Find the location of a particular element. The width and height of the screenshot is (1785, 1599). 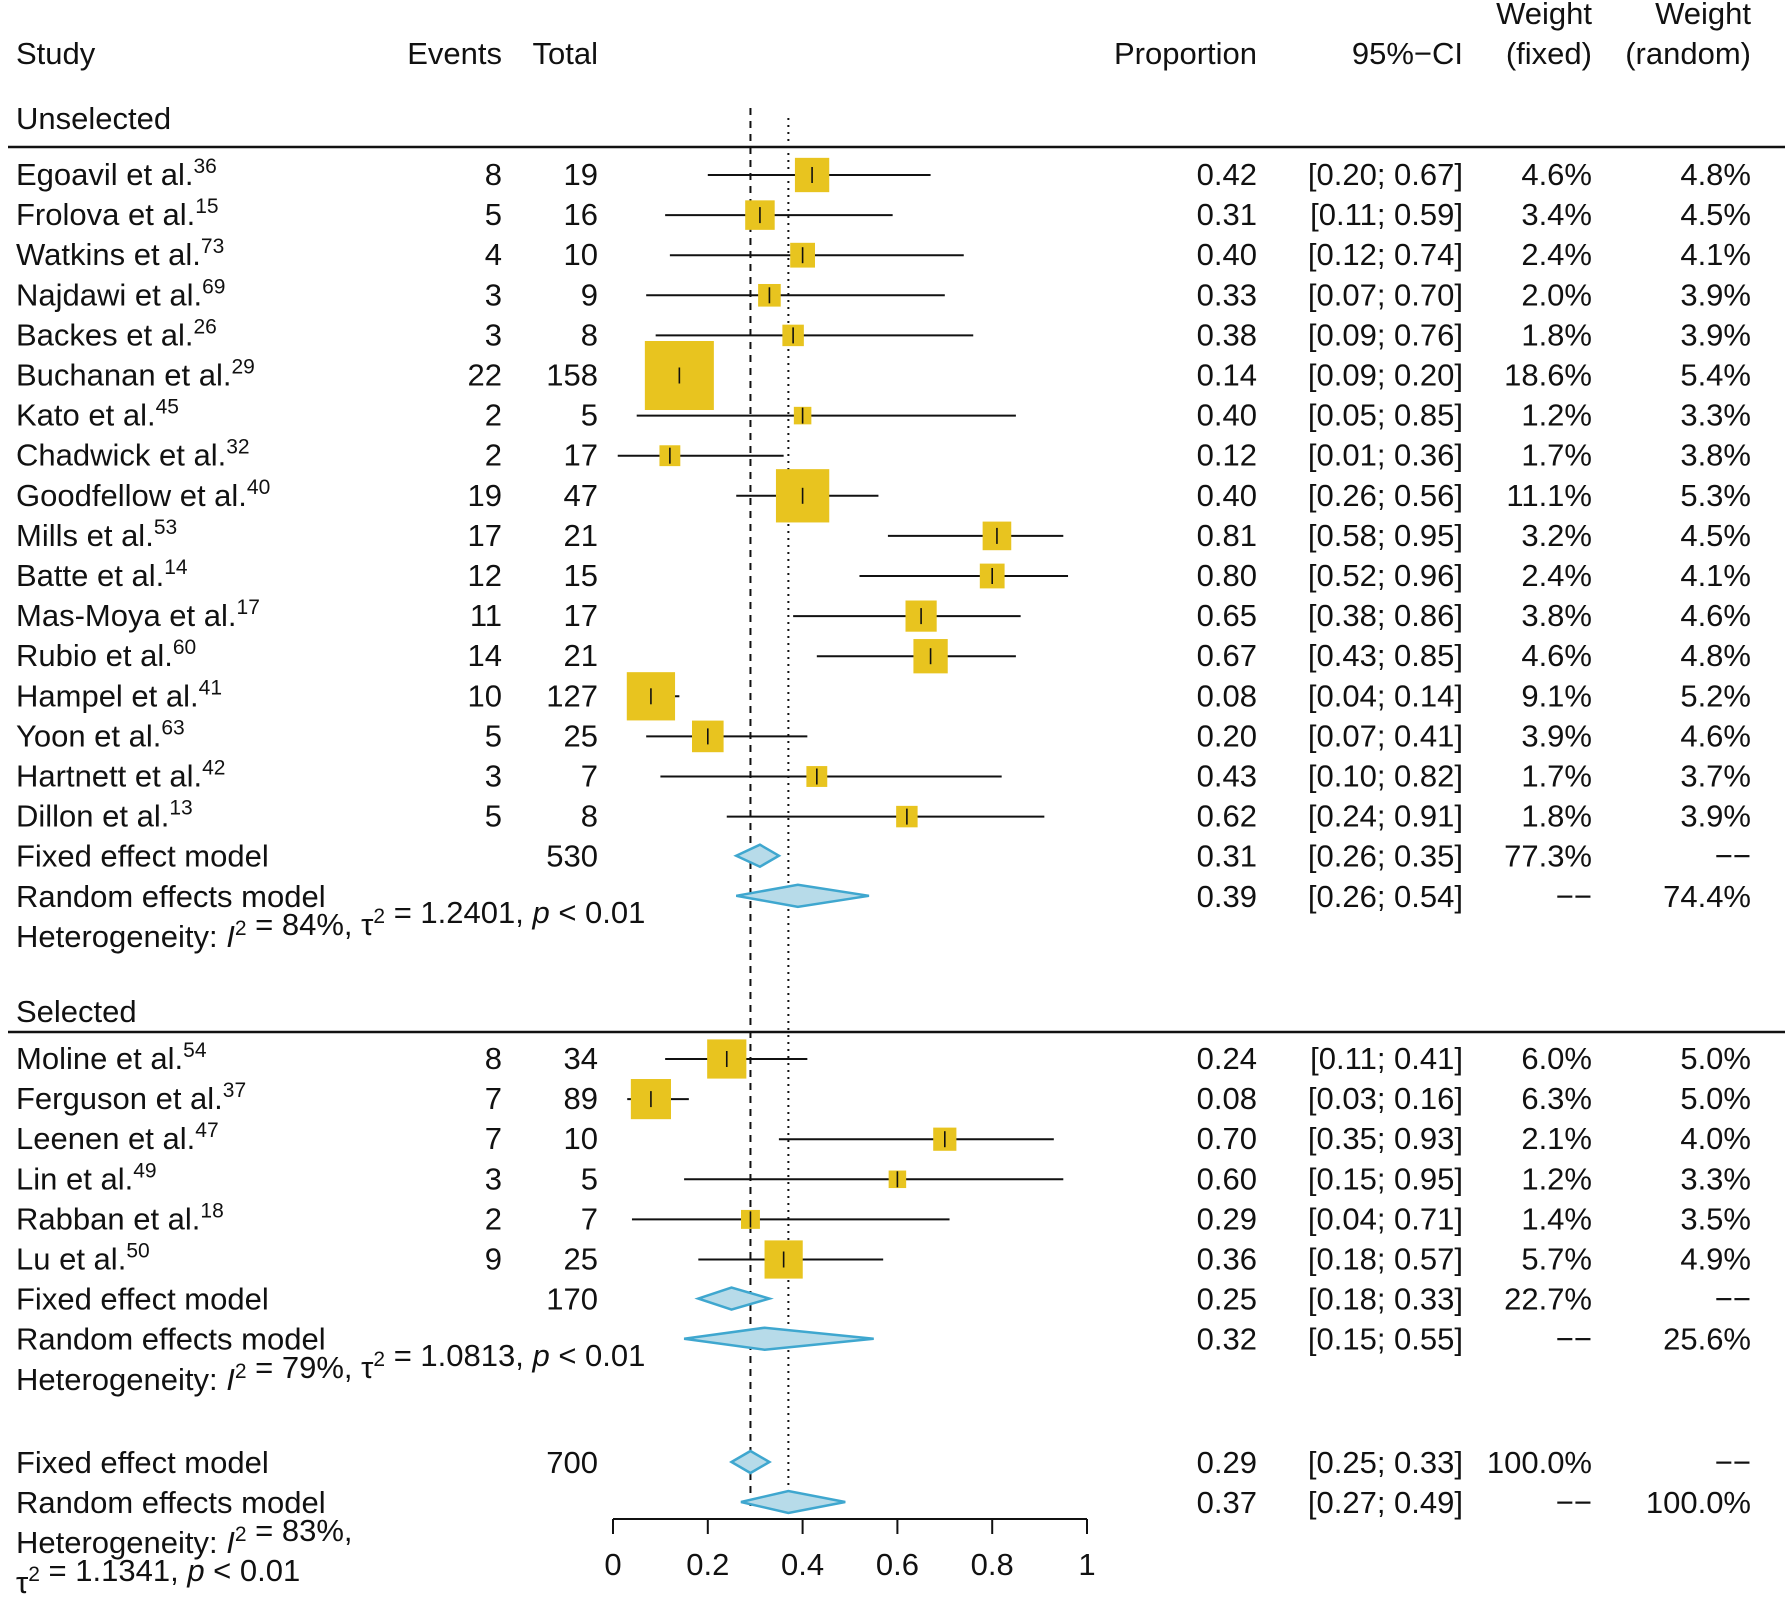

events-value: 8 is located at coordinates (493, 1058).